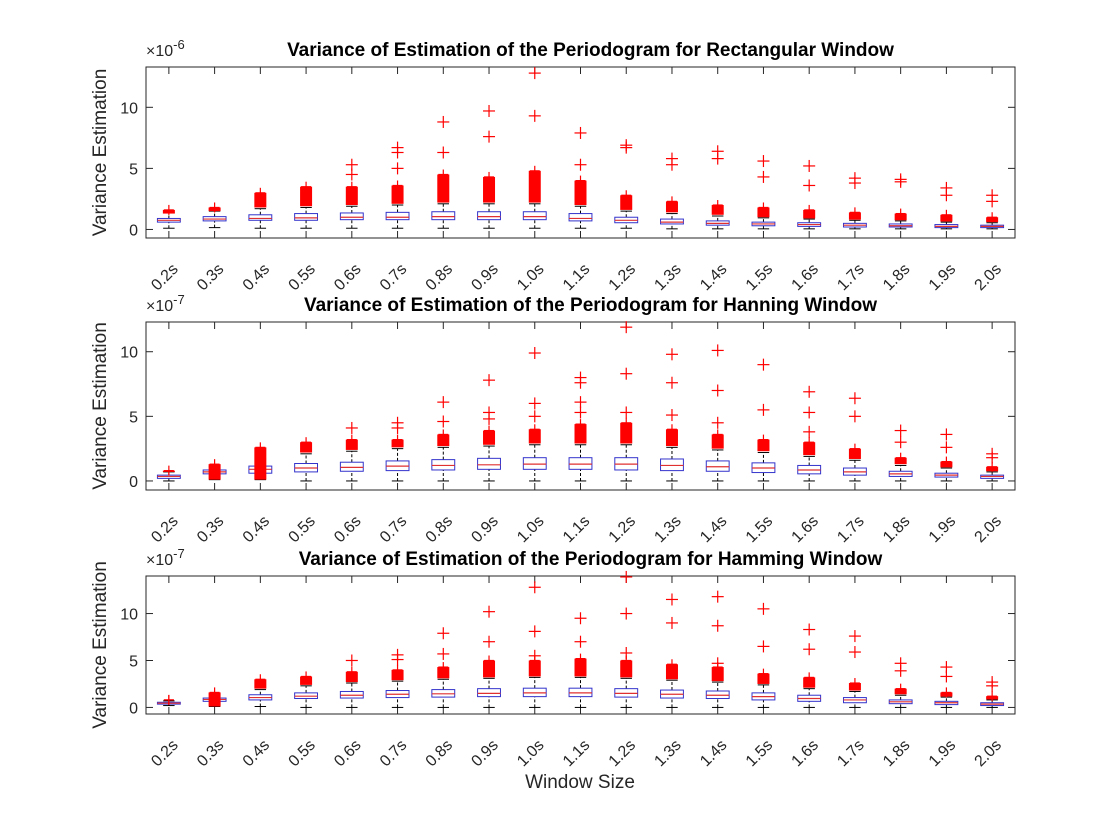 This screenshot has width=1120, height=840. Describe the element at coordinates (900, 453) in the screenshot. I see `box-1.8s` at that location.